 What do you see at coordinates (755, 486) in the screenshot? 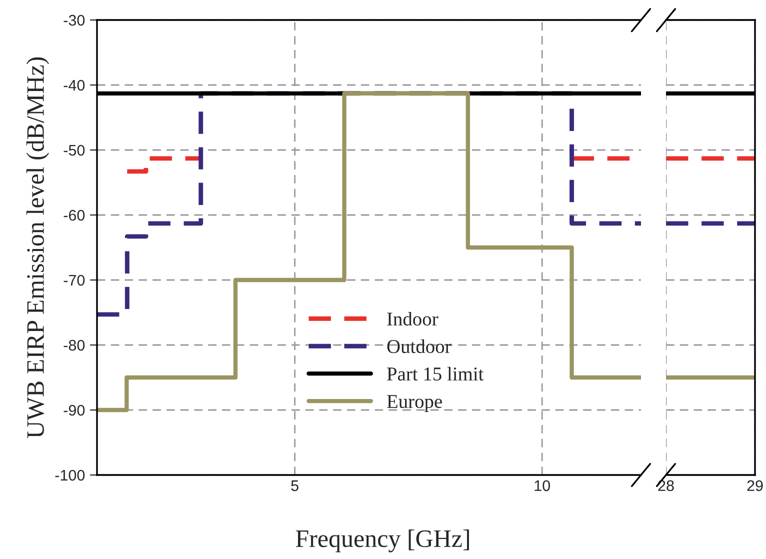
I see `x-tick-label: 29` at bounding box center [755, 486].